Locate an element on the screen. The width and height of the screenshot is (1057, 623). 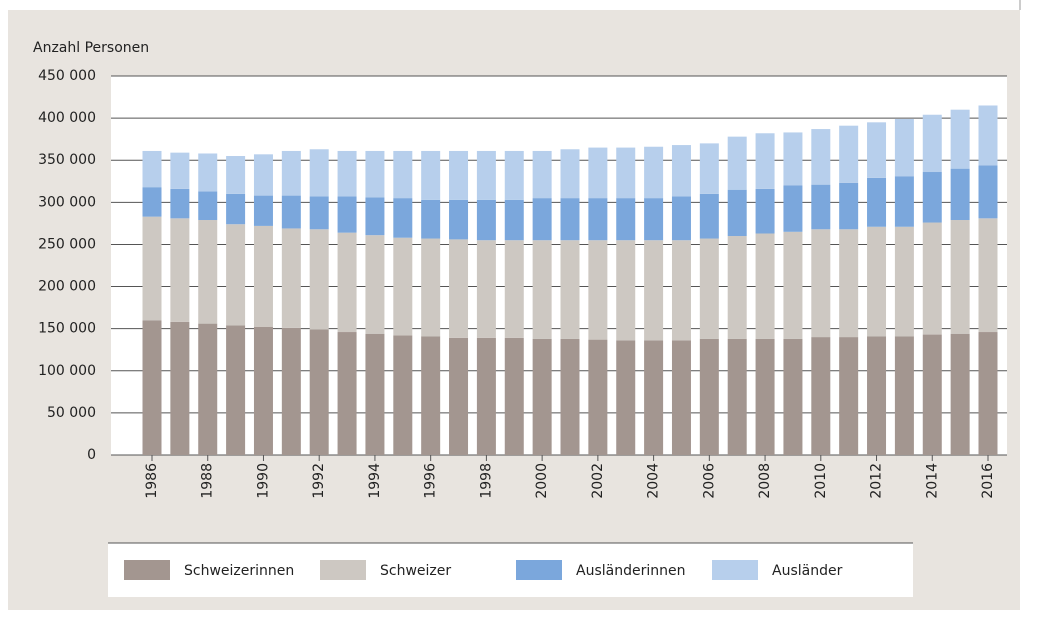
y-tick-label: 350 000 is located at coordinates (67, 160).